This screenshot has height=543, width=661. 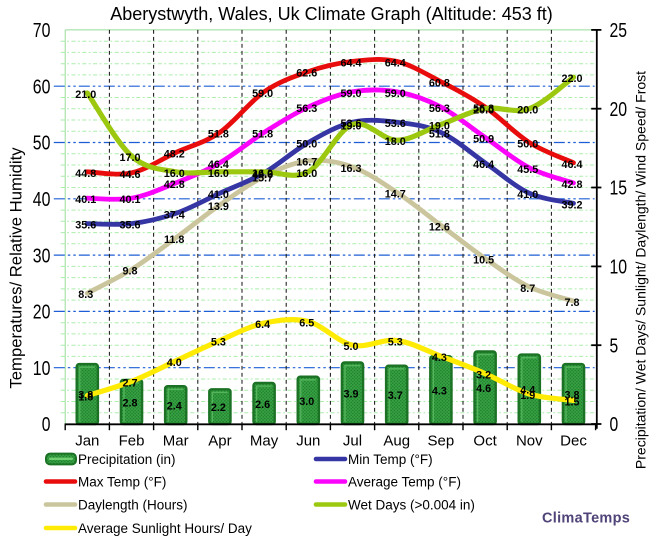 What do you see at coordinates (396, 440) in the screenshot?
I see `svg-text: Aug` at bounding box center [396, 440].